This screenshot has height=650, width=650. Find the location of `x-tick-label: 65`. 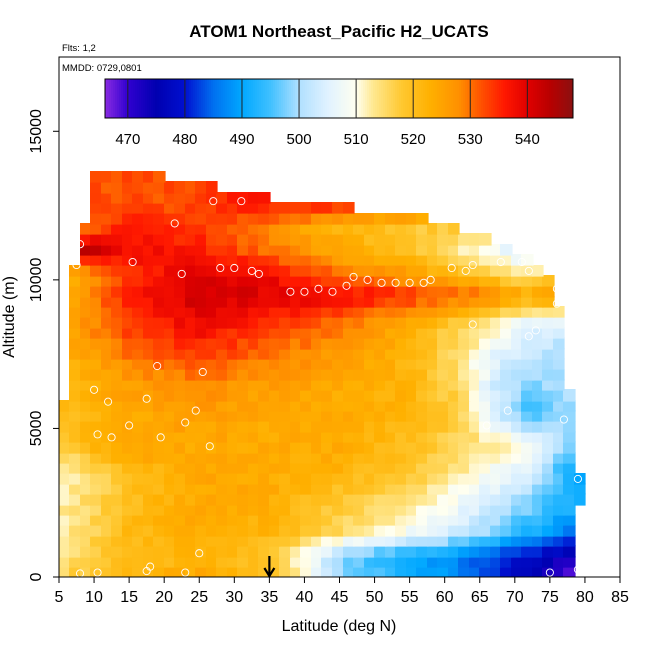

x-tick-label: 65 is located at coordinates (480, 597).